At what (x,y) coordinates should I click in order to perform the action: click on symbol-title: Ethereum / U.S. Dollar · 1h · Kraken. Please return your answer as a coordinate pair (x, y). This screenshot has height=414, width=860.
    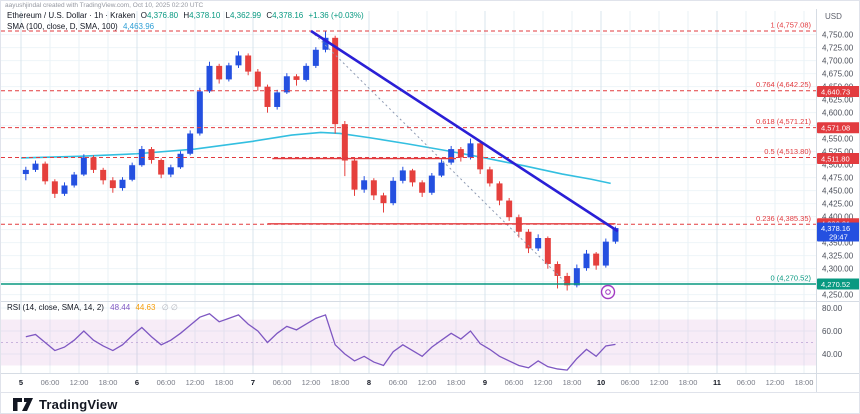
    Looking at the image, I should click on (71, 15).